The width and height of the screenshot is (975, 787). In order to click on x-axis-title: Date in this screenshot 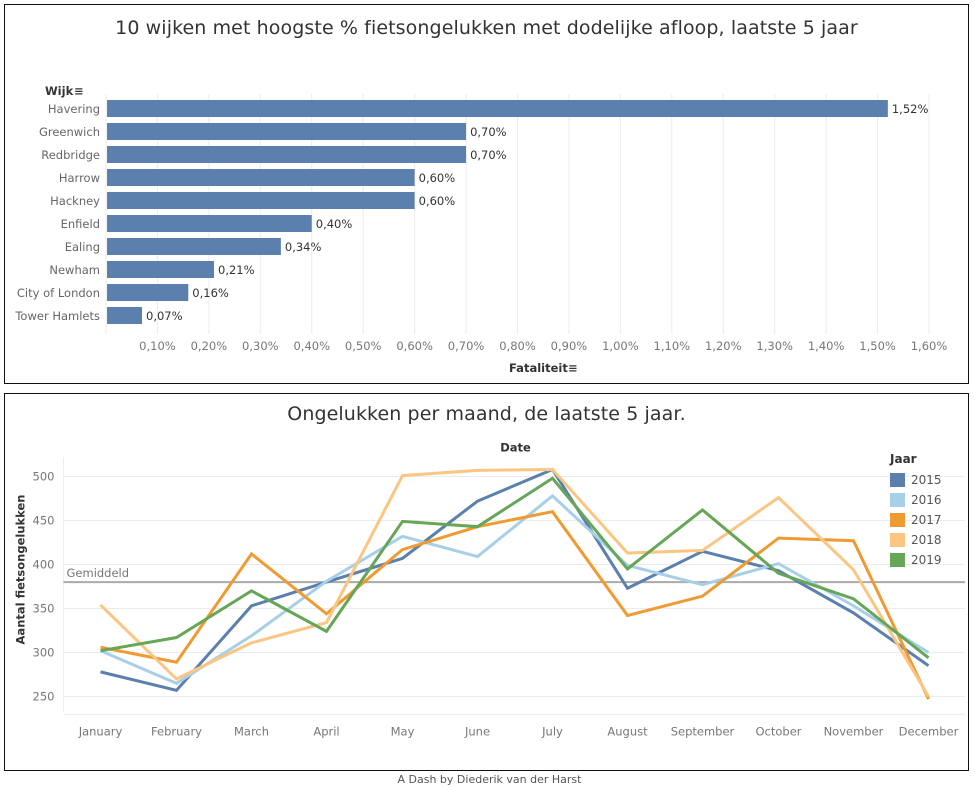, I will do `click(515, 448)`.